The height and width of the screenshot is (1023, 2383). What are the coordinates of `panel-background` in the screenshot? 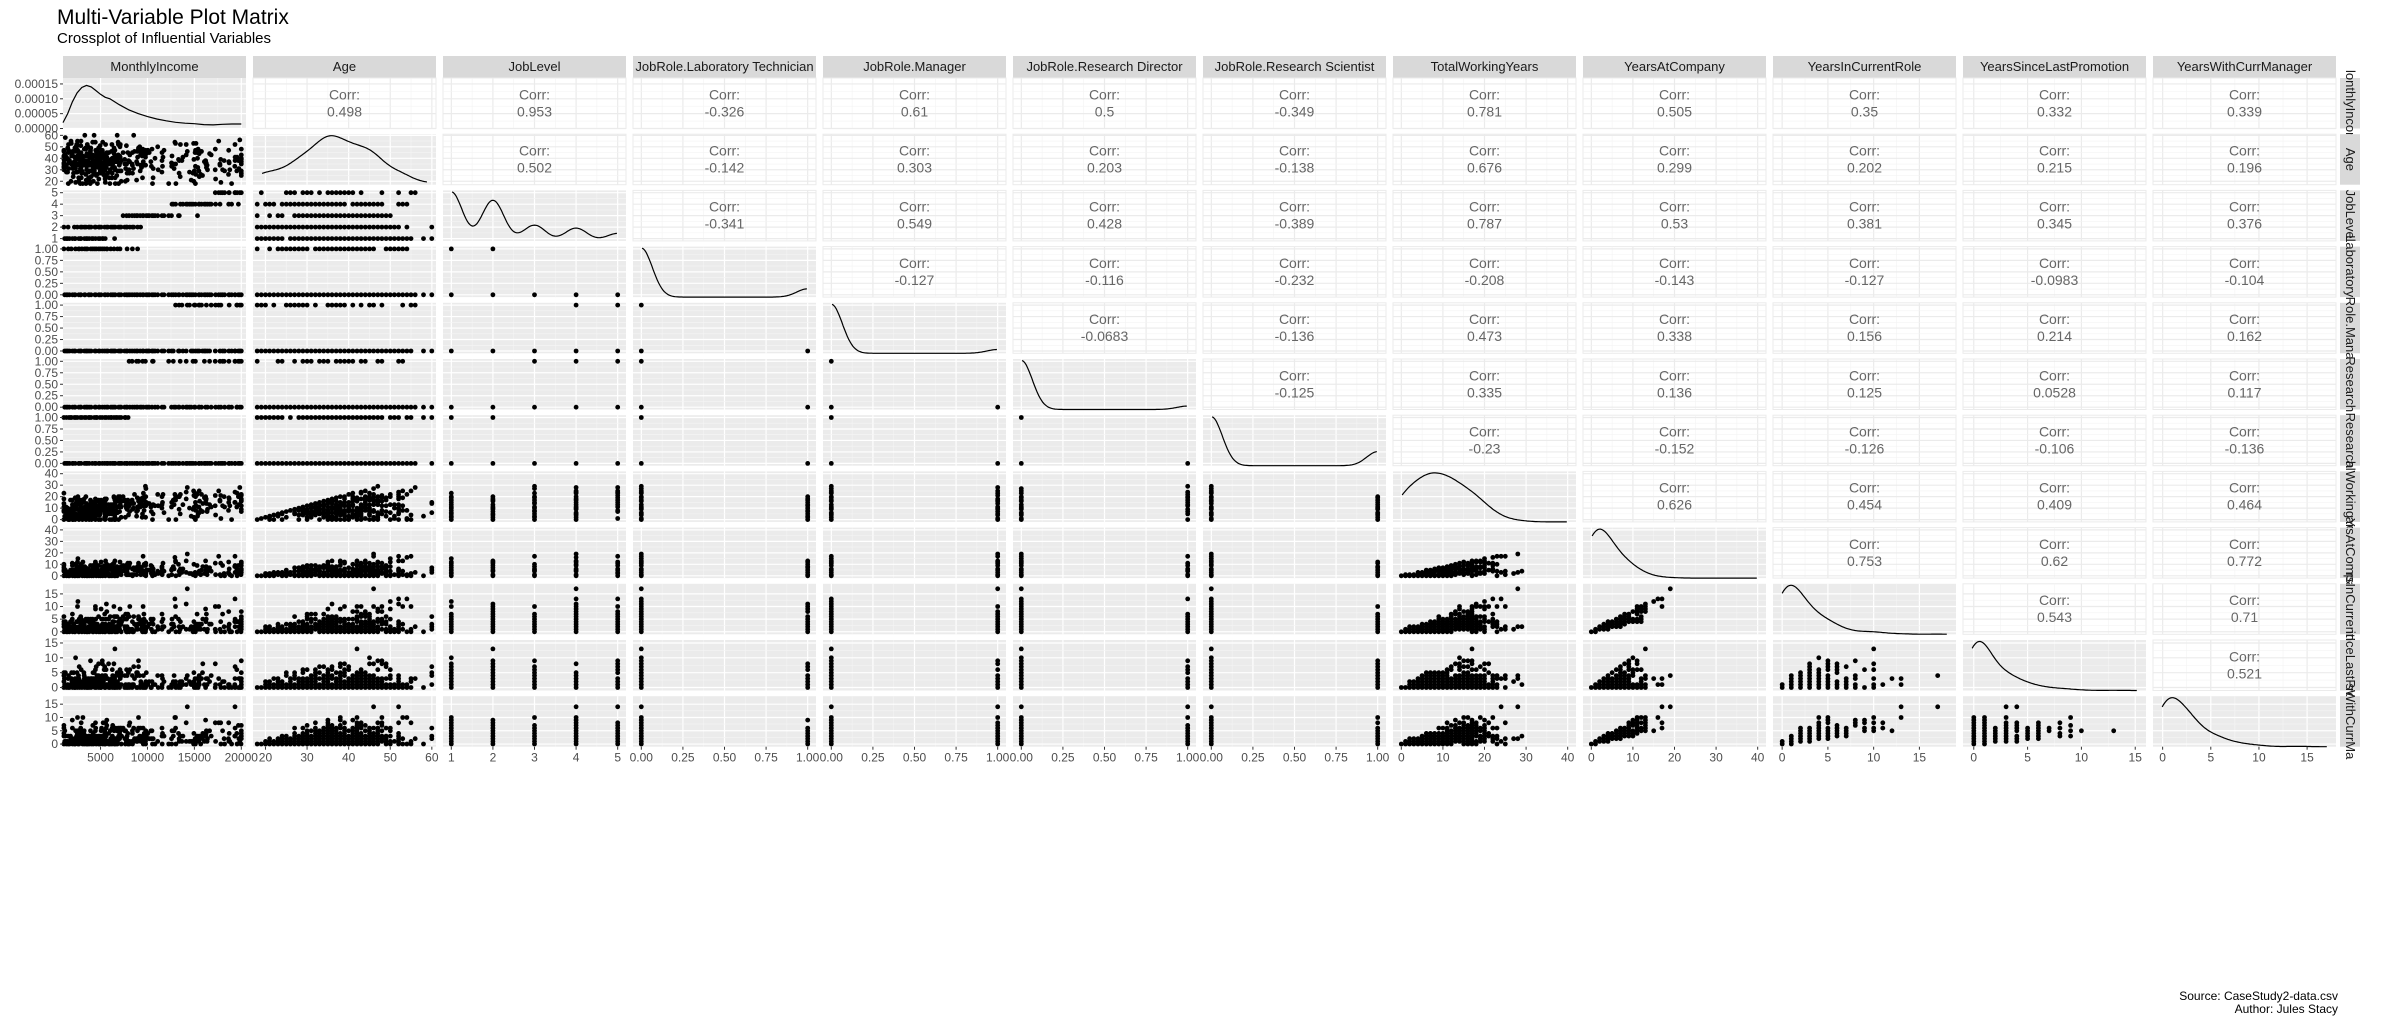 It's located at (2244, 103).